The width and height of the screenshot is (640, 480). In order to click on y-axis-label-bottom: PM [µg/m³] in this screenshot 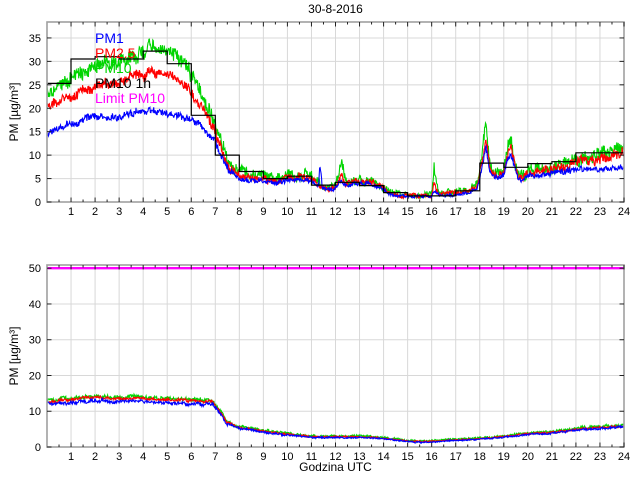, I will do `click(14, 356)`.